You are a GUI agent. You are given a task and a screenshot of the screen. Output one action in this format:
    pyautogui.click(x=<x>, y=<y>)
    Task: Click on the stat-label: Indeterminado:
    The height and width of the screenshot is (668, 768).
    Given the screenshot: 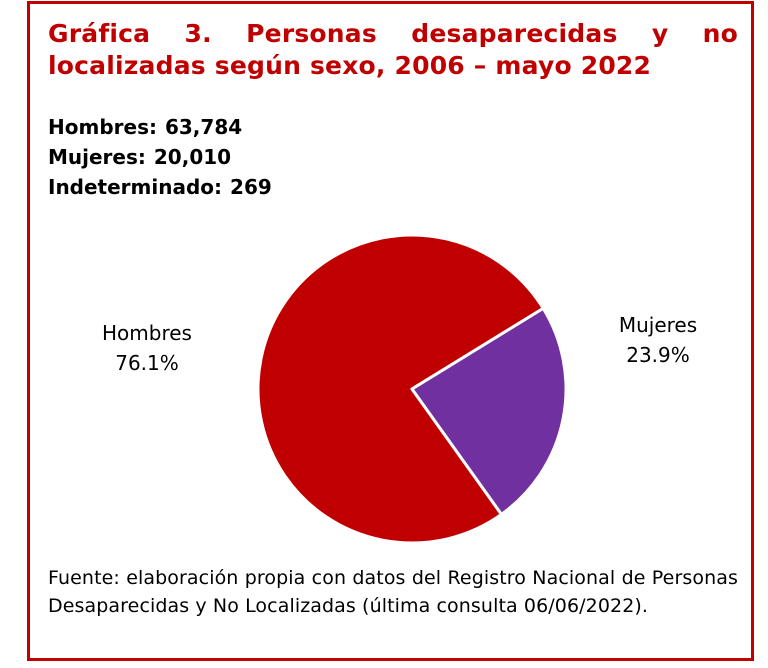 What is the action you would take?
    pyautogui.click(x=135, y=187)
    